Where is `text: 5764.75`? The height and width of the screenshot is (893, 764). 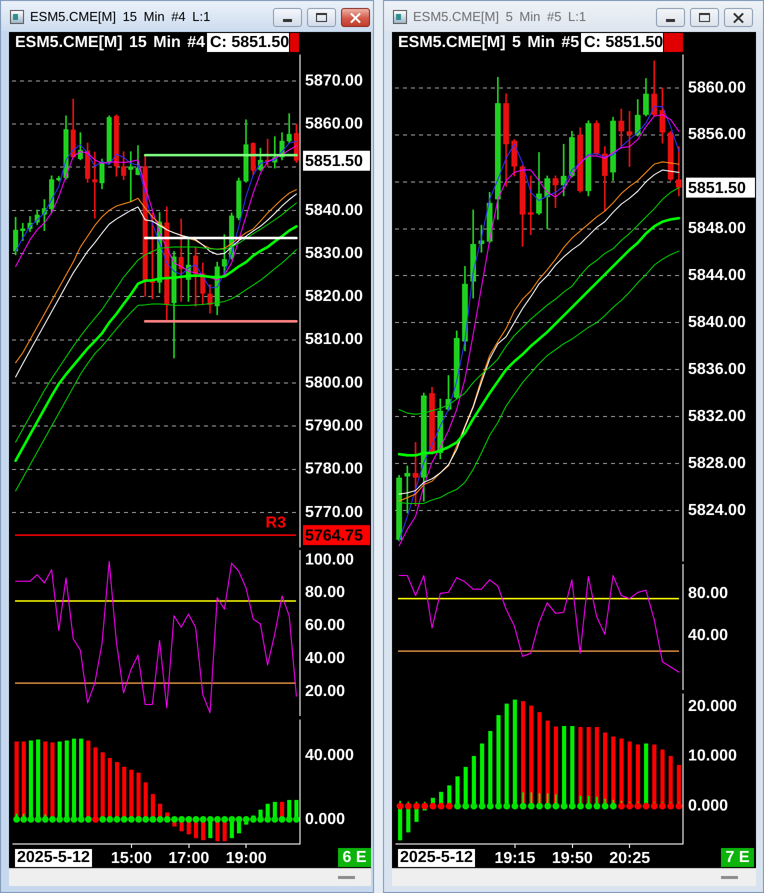 text: 5764.75 is located at coordinates (334, 536).